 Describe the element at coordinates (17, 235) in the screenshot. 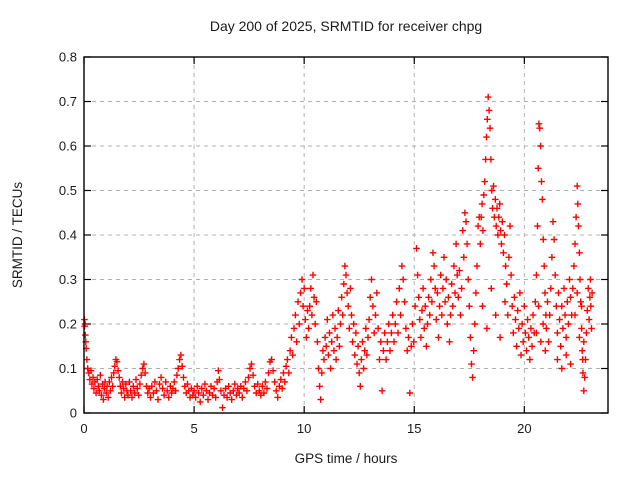

I see `y-axis-label: SRMTID / TECUs` at that location.